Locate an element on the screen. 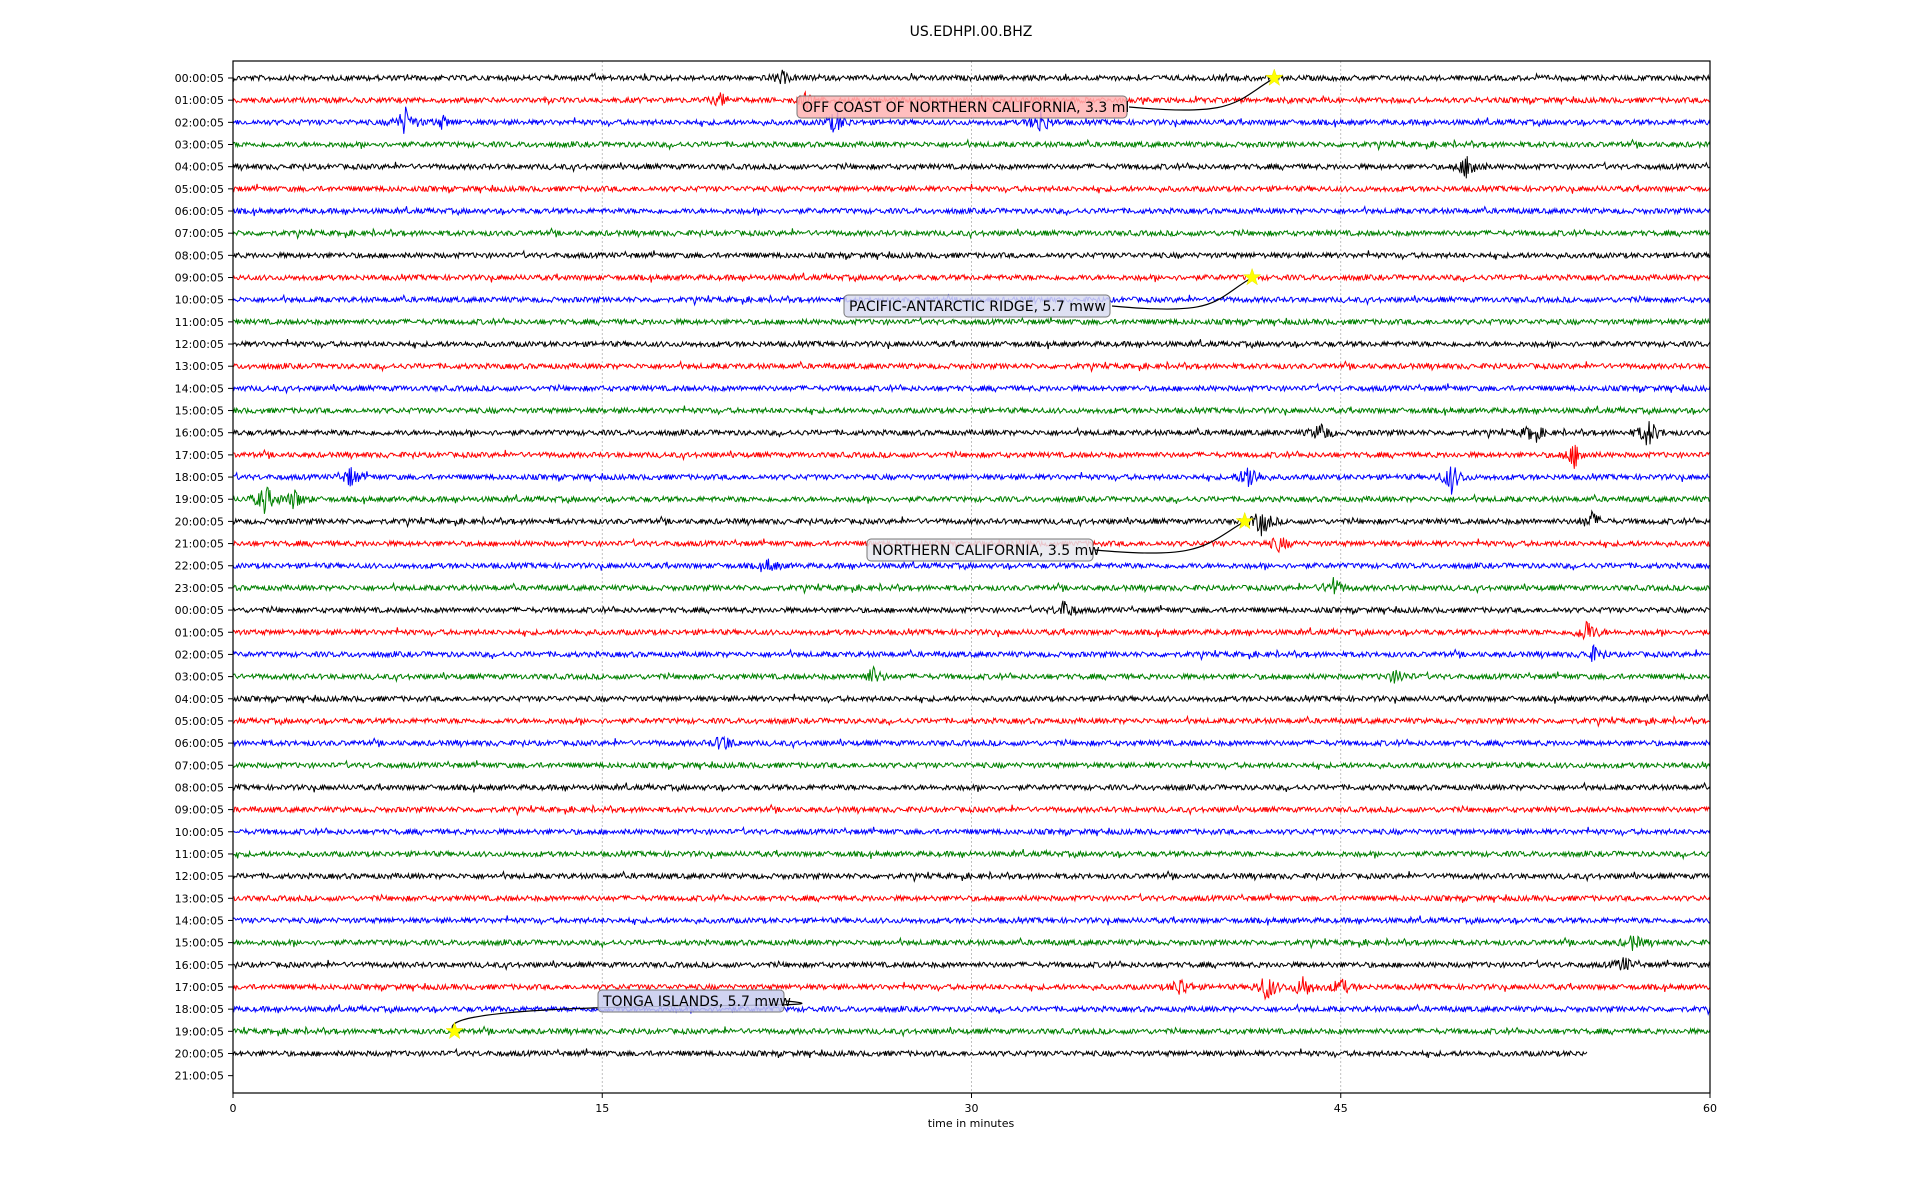 The width and height of the screenshot is (1920, 1200). x-tick-label: 0 is located at coordinates (233, 1108).